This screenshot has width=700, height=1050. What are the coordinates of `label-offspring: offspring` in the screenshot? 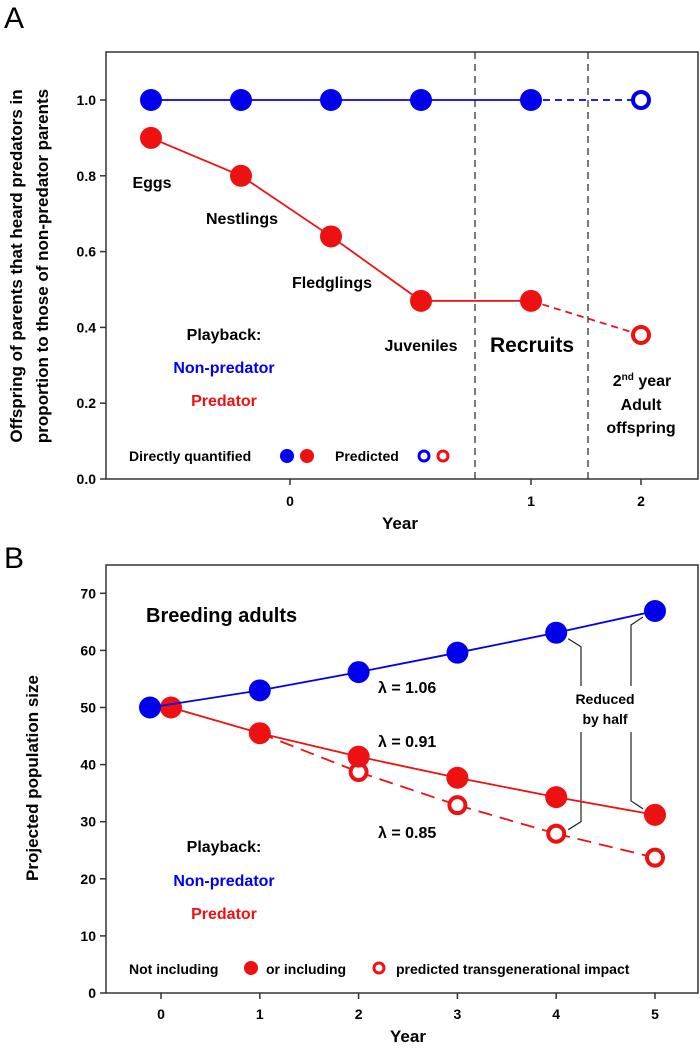 It's located at (640, 428).